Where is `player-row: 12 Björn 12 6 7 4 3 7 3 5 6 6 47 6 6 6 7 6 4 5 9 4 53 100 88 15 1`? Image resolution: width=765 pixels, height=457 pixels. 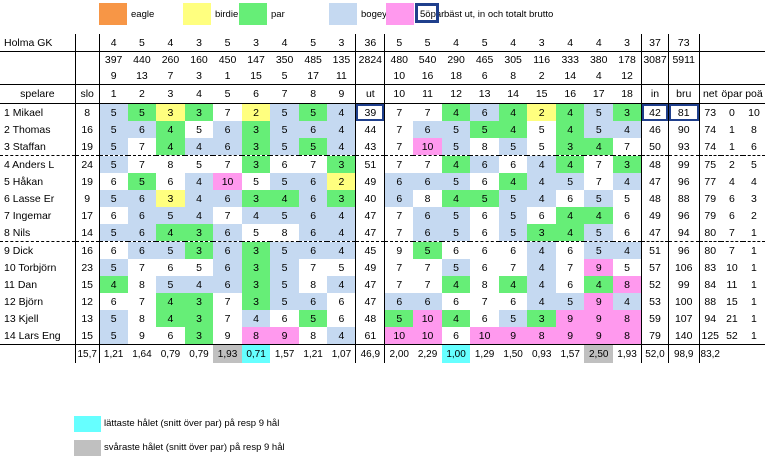
player-row: 12 Björn 12 6 7 4 3 7 3 5 6 6 47 6 6 6 7 6 4 5 9 4 53 100 88 15 1 is located at coordinates (382, 301).